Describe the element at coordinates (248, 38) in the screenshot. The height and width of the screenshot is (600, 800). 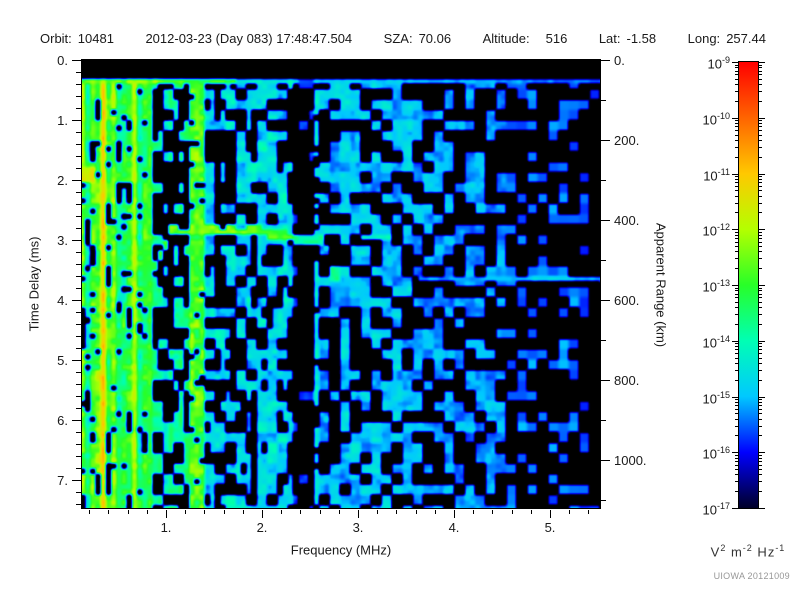
I see `header-segment-1: 2012-03-23 (Day 083) 17:48:47.504` at that location.